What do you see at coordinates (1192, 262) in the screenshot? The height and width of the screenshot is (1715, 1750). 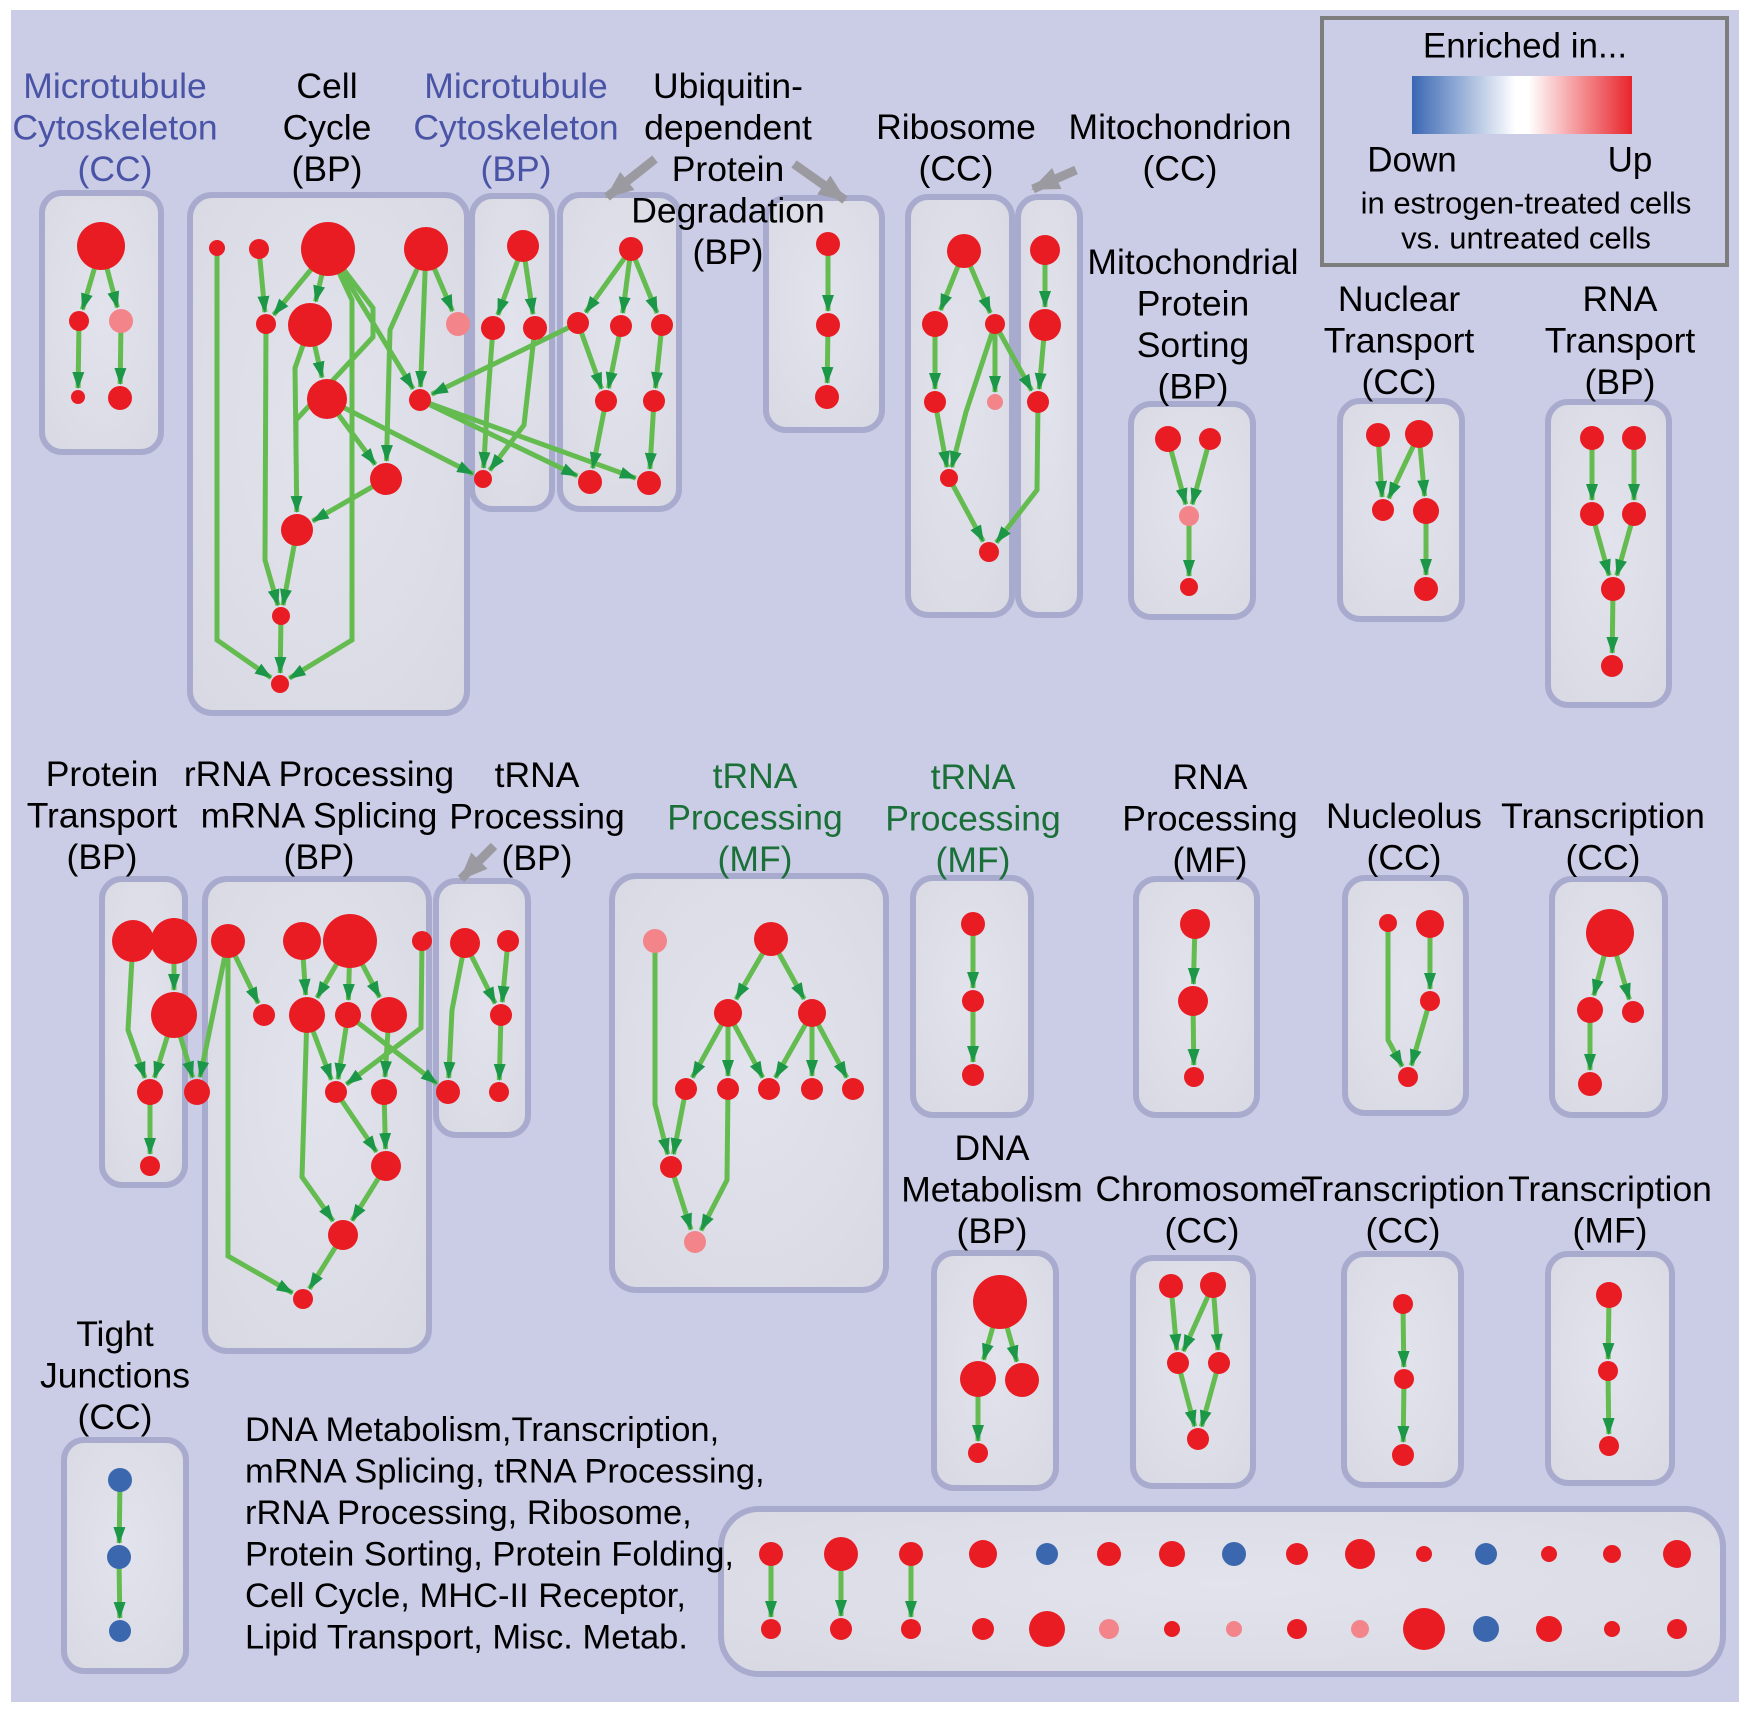 I see `svg-text: Mitochondrial` at bounding box center [1192, 262].